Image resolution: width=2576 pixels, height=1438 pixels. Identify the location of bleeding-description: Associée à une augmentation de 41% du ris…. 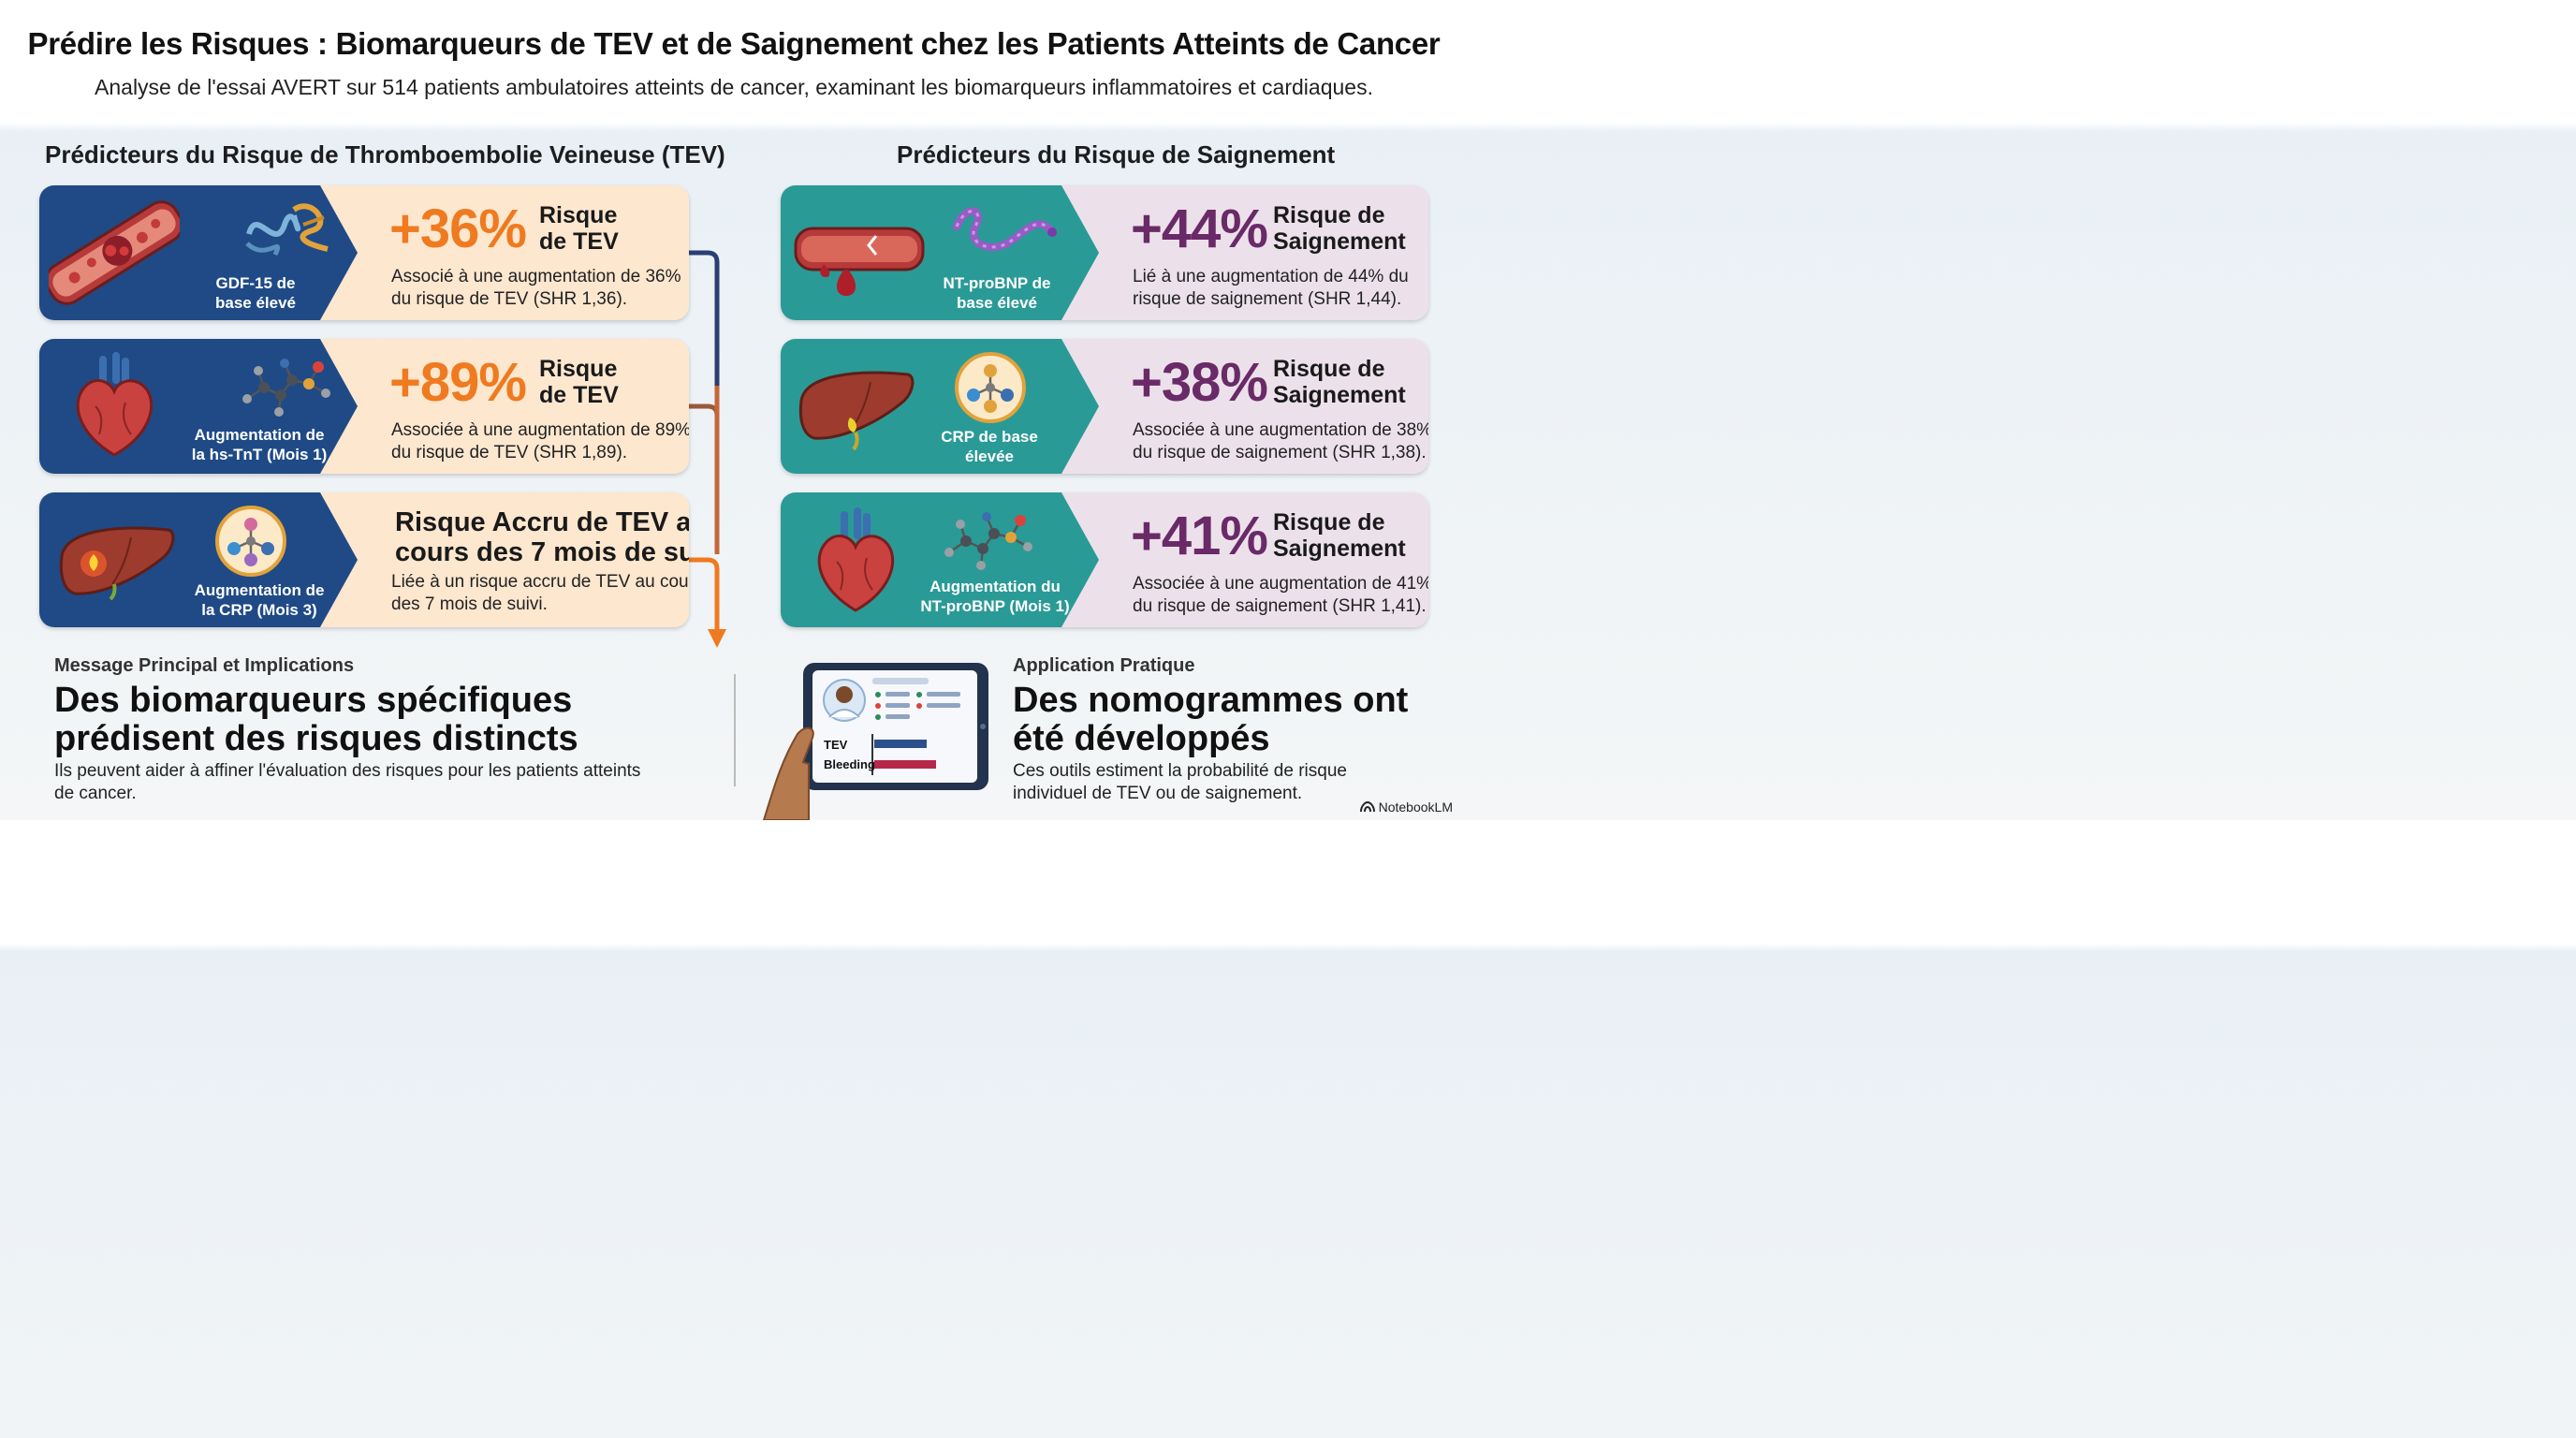
(1280, 595).